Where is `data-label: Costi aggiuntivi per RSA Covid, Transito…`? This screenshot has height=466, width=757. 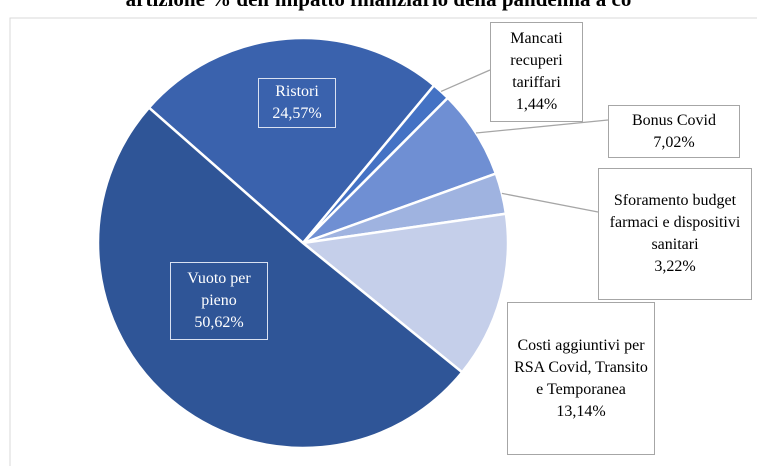
data-label: Costi aggiuntivi per RSA Covid, Transito… is located at coordinates (581, 378).